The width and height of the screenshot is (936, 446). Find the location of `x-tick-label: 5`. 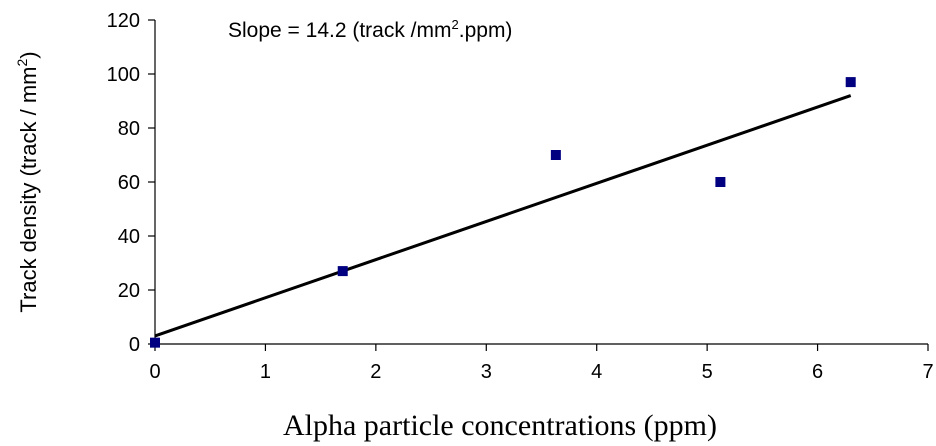

x-tick-label: 5 is located at coordinates (707, 372).